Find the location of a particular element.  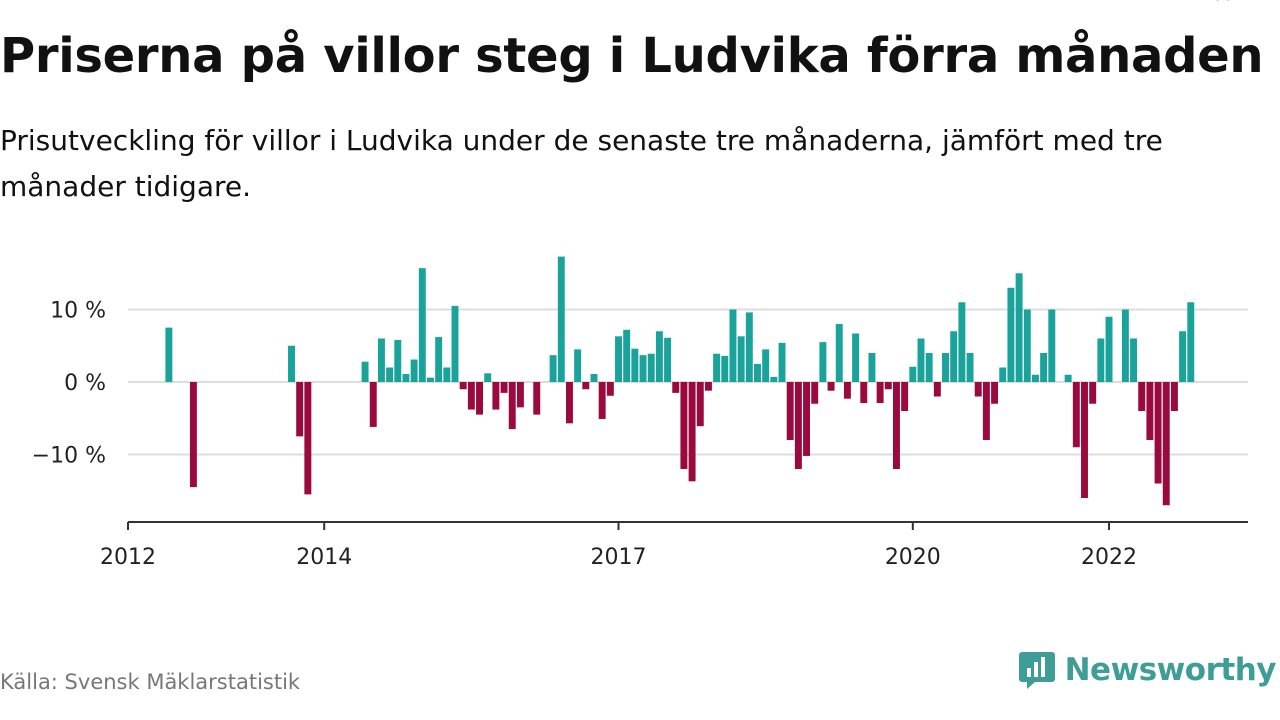

newsworthy-logo-icon is located at coordinates (1036, 670).